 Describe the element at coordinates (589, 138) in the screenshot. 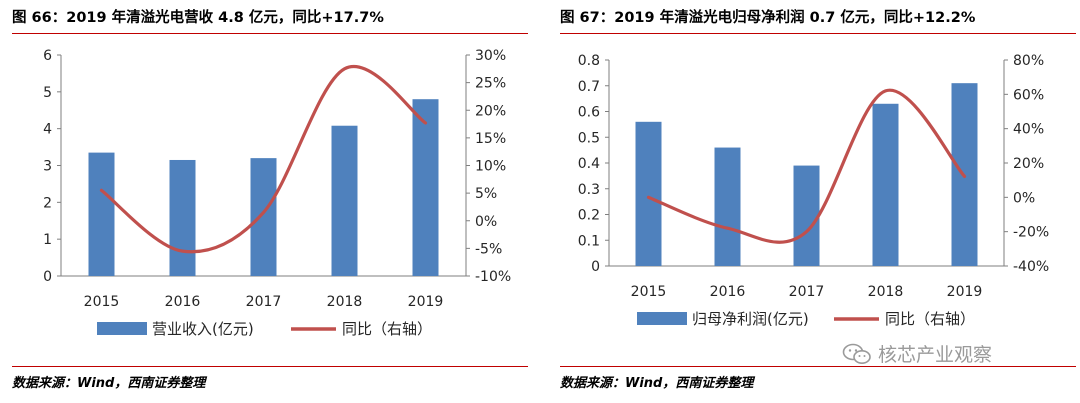

I see `left-axis-tick-label: 0.5` at that location.